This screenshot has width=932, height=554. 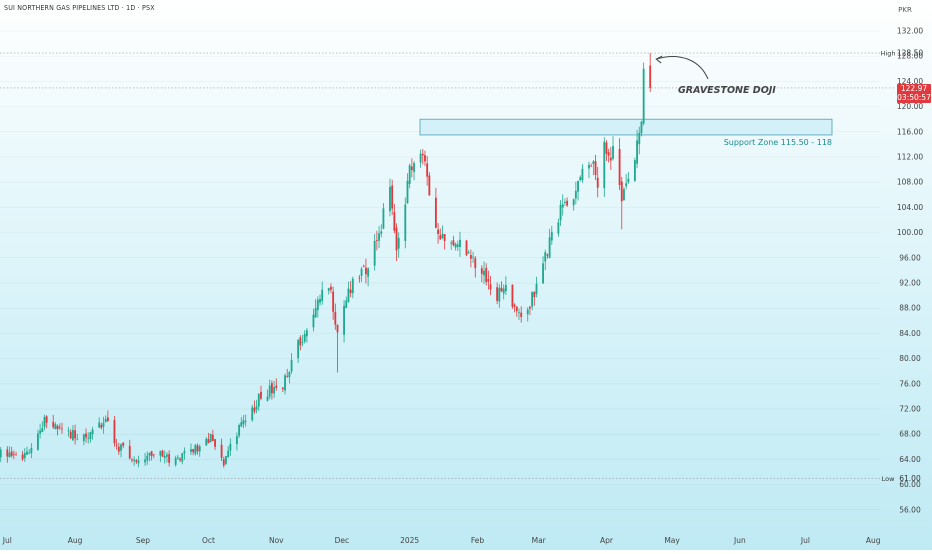 What do you see at coordinates (910, 207) in the screenshot?
I see `price-tick-label: 104.00` at bounding box center [910, 207].